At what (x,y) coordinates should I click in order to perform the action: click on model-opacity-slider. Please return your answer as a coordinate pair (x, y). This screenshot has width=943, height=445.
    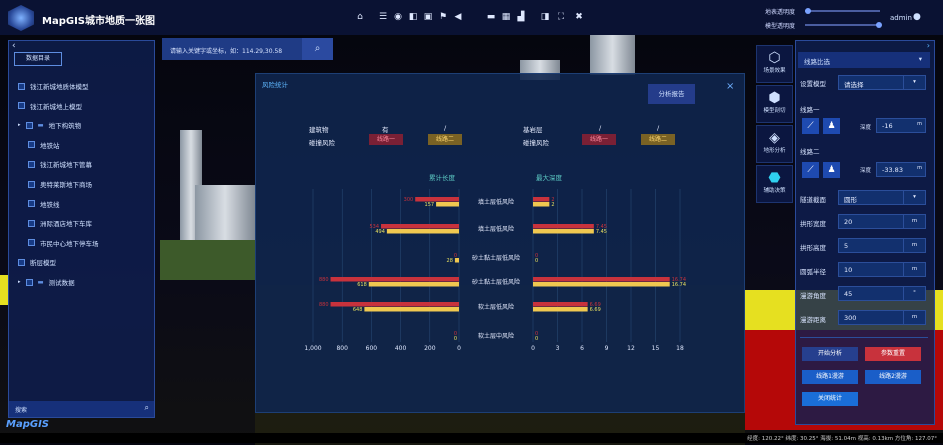
    Looking at the image, I should click on (843, 25).